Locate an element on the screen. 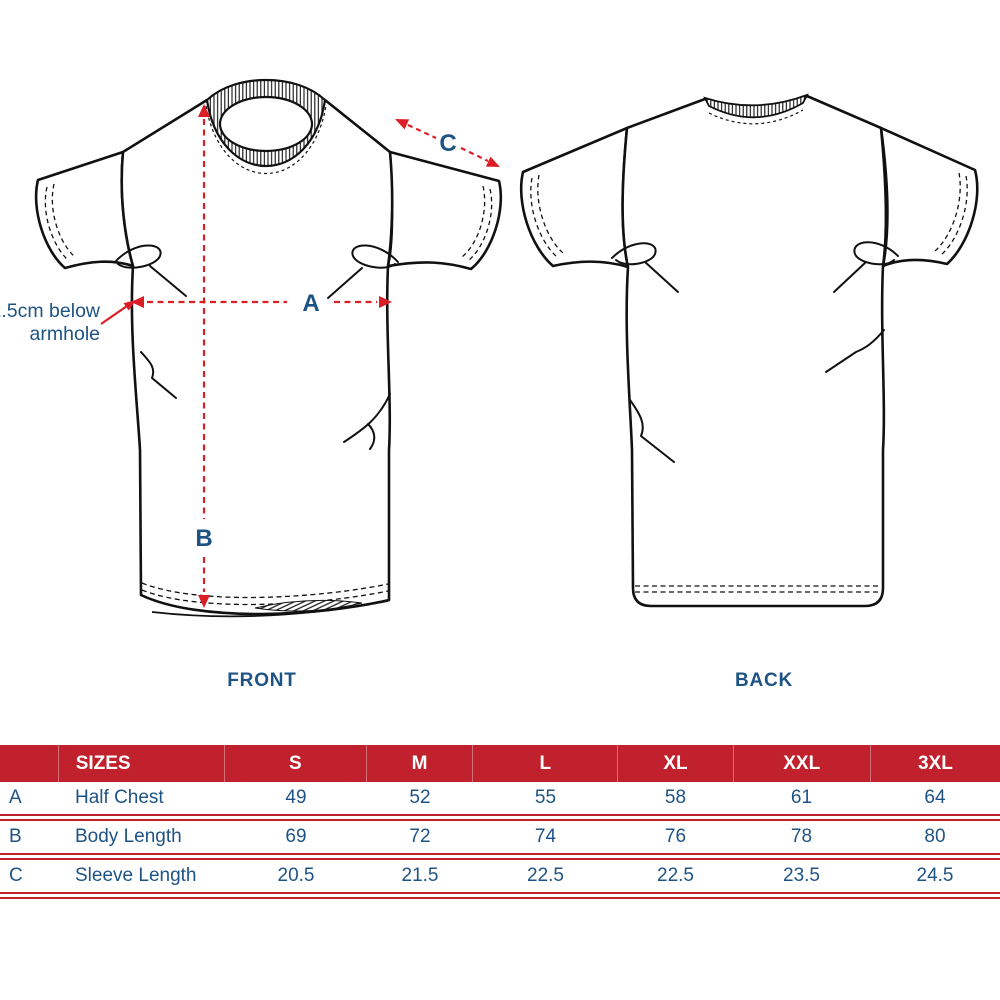 This screenshot has width=1000, height=1000. back-caption: BACK is located at coordinates (764, 680).